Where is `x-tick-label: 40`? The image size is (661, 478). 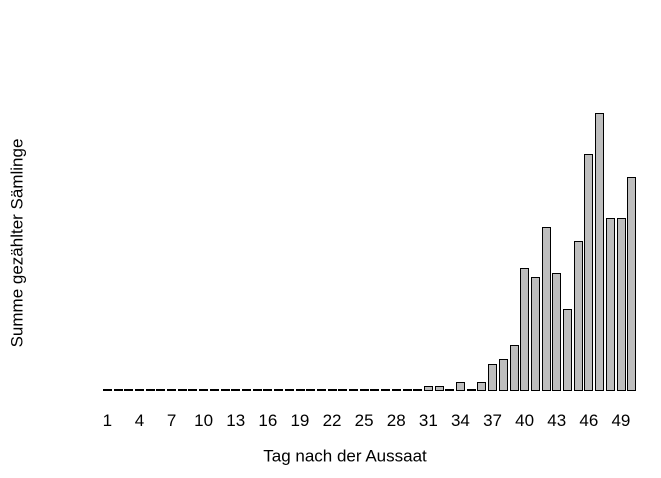
x-tick-label: 40 is located at coordinates (525, 420).